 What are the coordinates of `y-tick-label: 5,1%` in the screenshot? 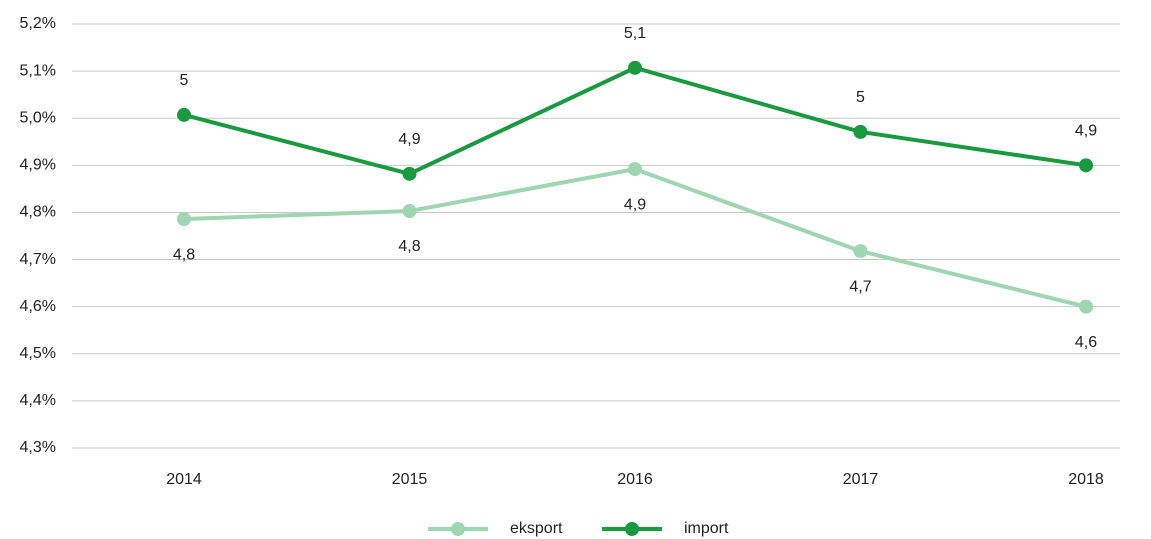 It's located at (38, 70).